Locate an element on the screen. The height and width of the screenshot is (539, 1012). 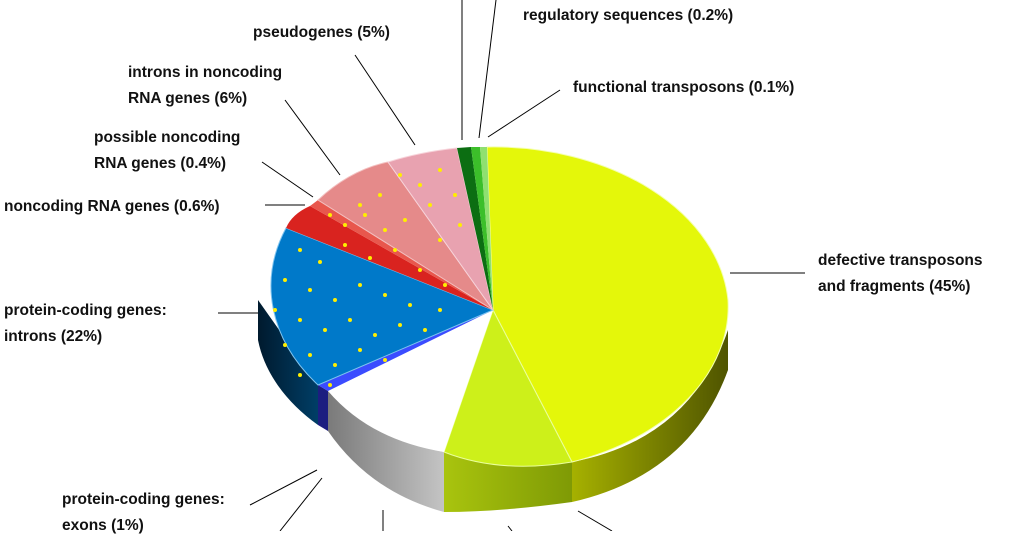
label-pseudogenes: pseudogenes (5%) is located at coordinates (321, 33).